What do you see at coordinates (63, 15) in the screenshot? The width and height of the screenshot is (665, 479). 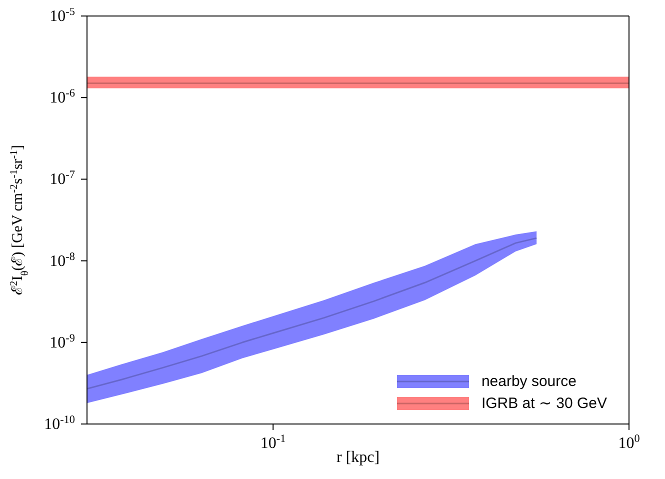 I see `y-tick-label: 10$^{-5}$` at bounding box center [63, 15].